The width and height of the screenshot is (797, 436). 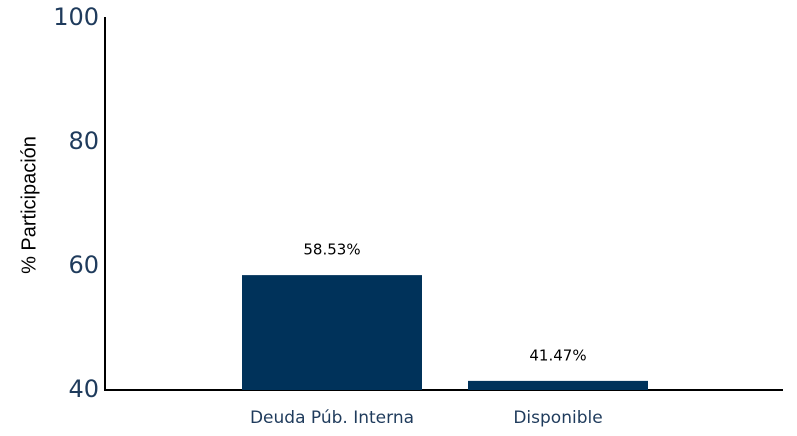 What do you see at coordinates (83, 265) in the screenshot?
I see `y-tick-label: 60` at bounding box center [83, 265].